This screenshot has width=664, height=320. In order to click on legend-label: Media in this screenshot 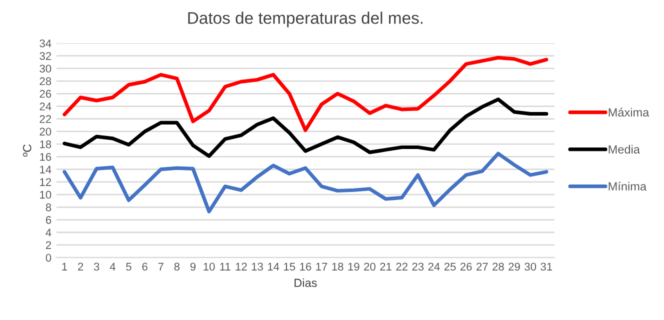, I will do `click(624, 149)`.